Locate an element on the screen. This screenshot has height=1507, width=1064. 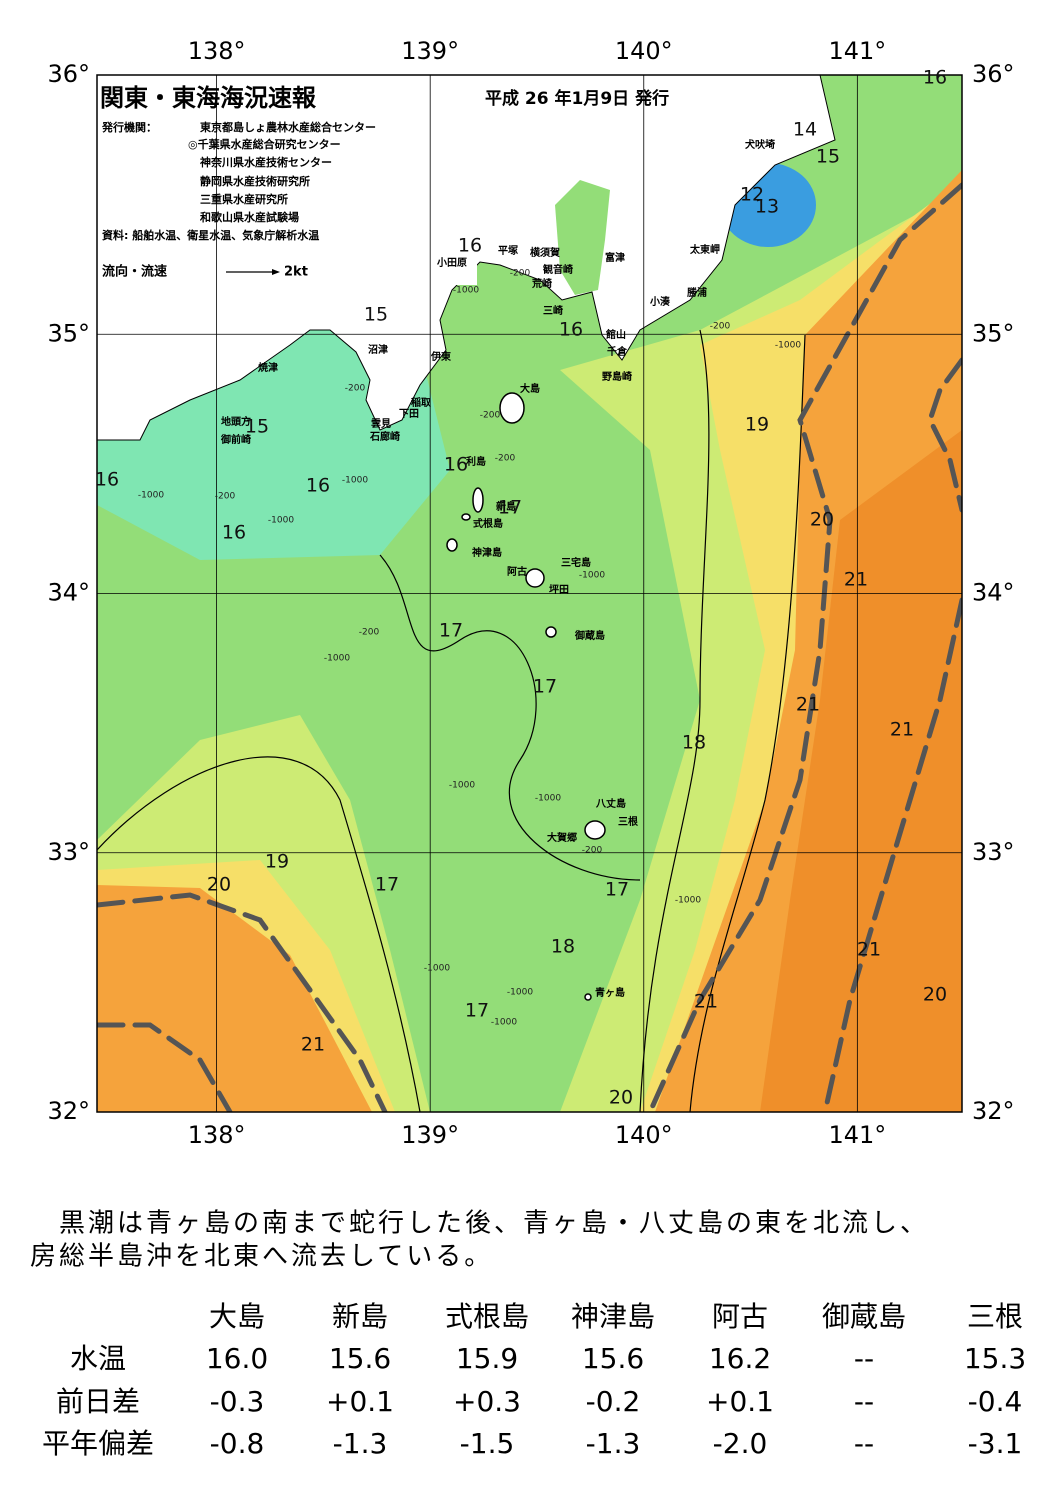
issuer: 三重県水産研究所 is located at coordinates (244, 199).